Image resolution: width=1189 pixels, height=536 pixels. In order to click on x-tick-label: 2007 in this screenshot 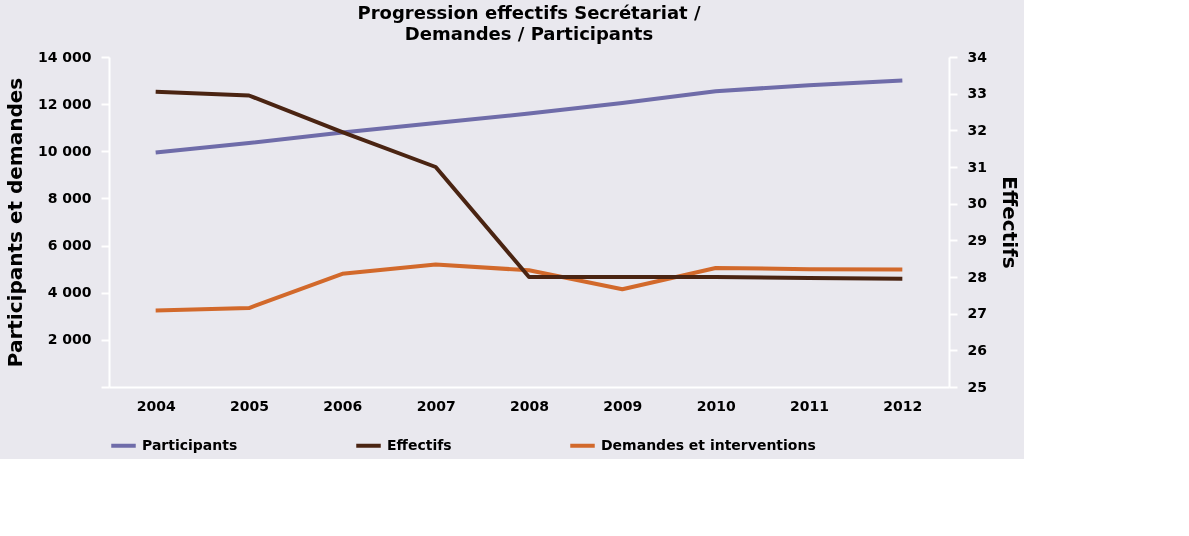, I will do `click(436, 405)`.